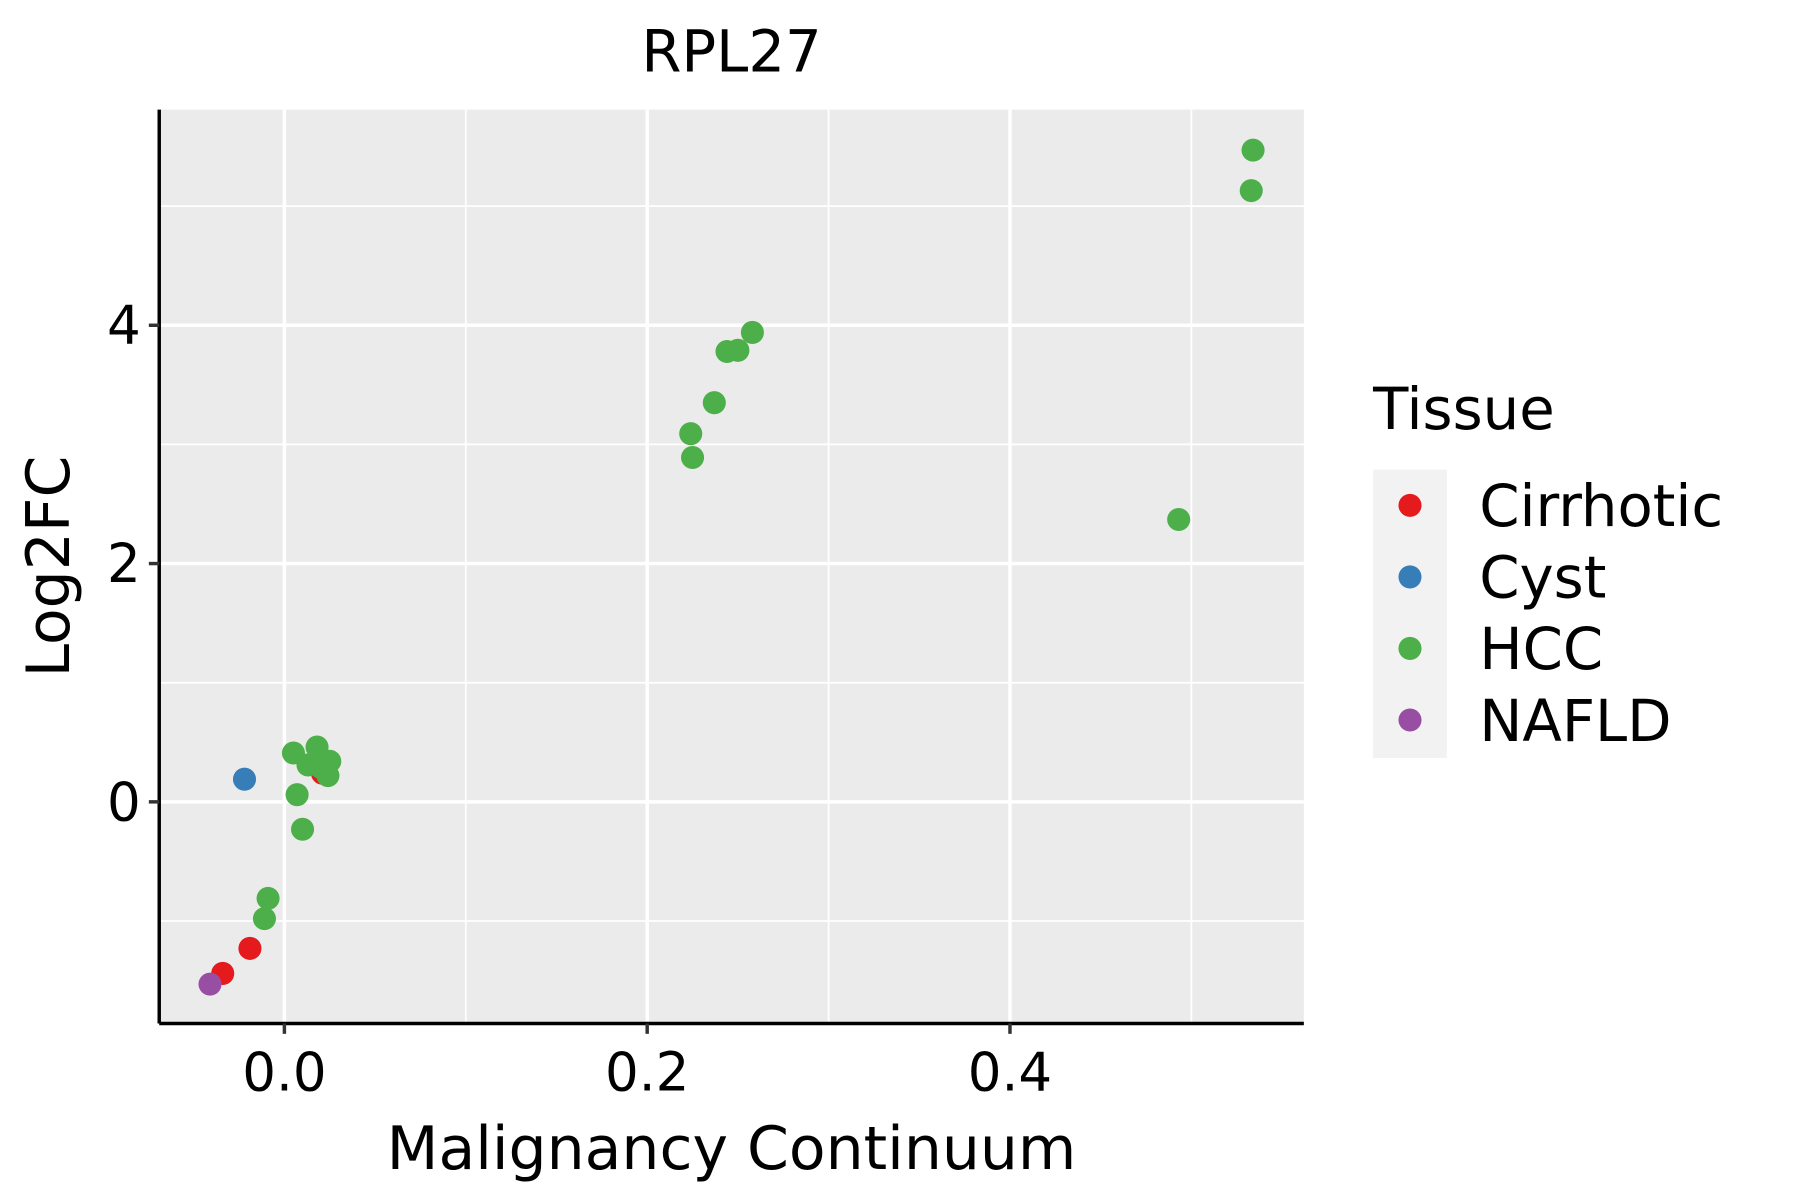  Describe the element at coordinates (210, 984) in the screenshot. I see `point-nafld` at that location.